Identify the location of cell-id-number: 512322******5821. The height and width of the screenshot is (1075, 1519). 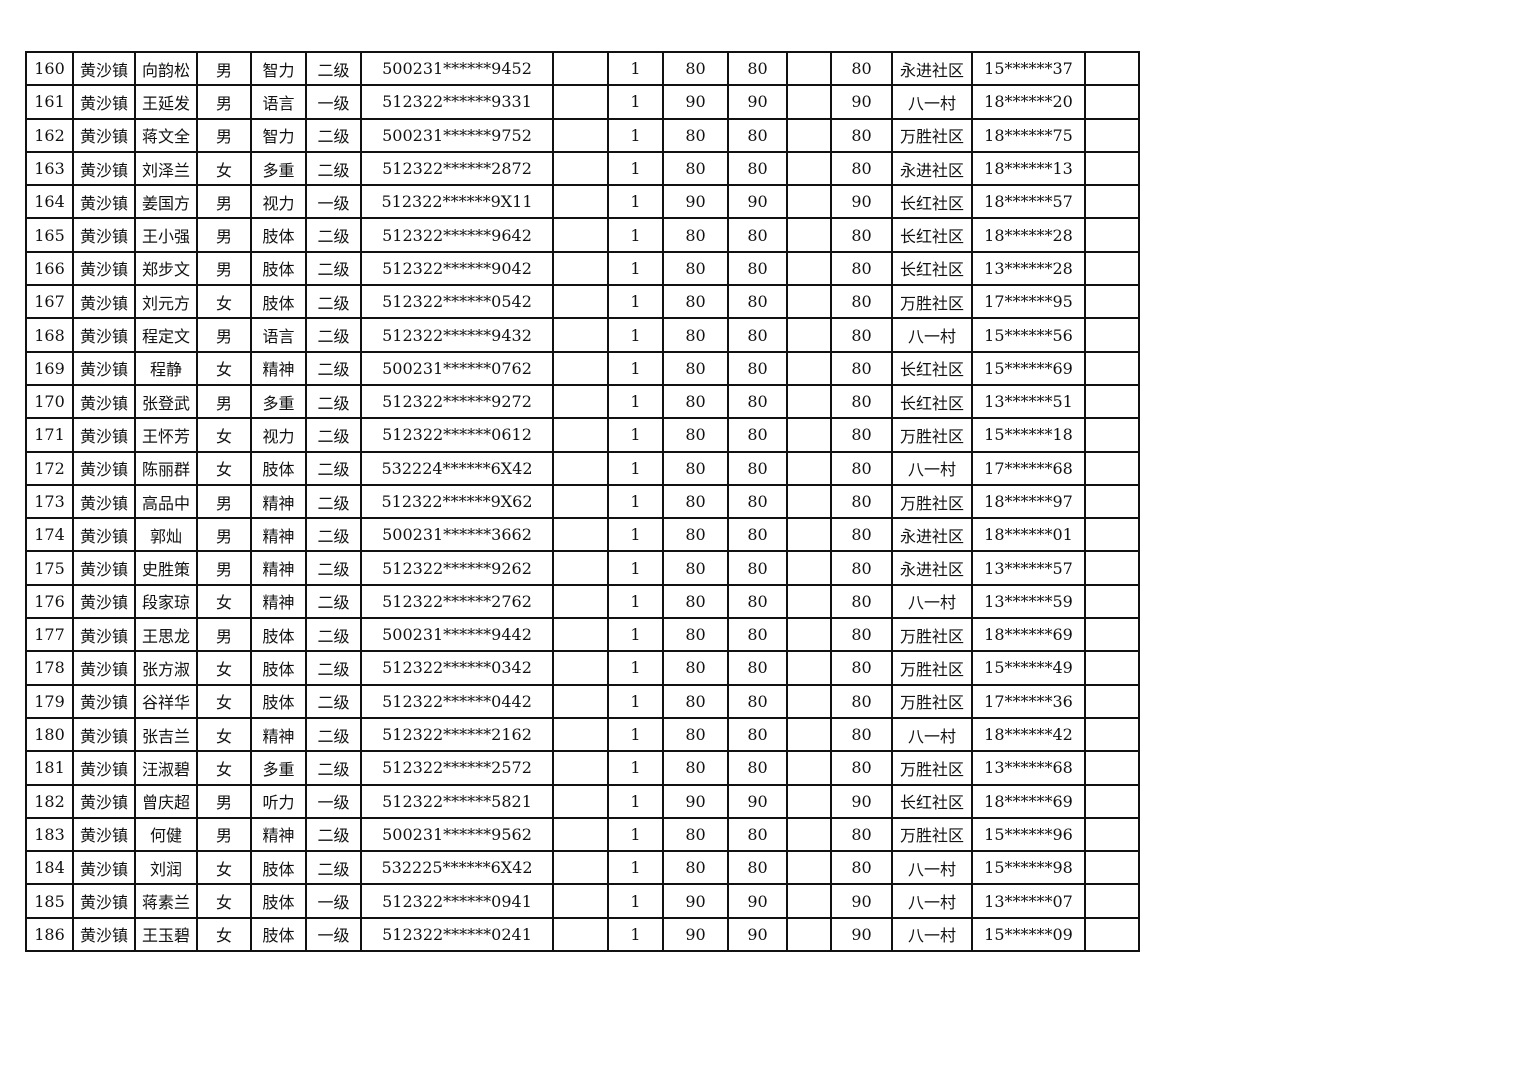
(457, 801).